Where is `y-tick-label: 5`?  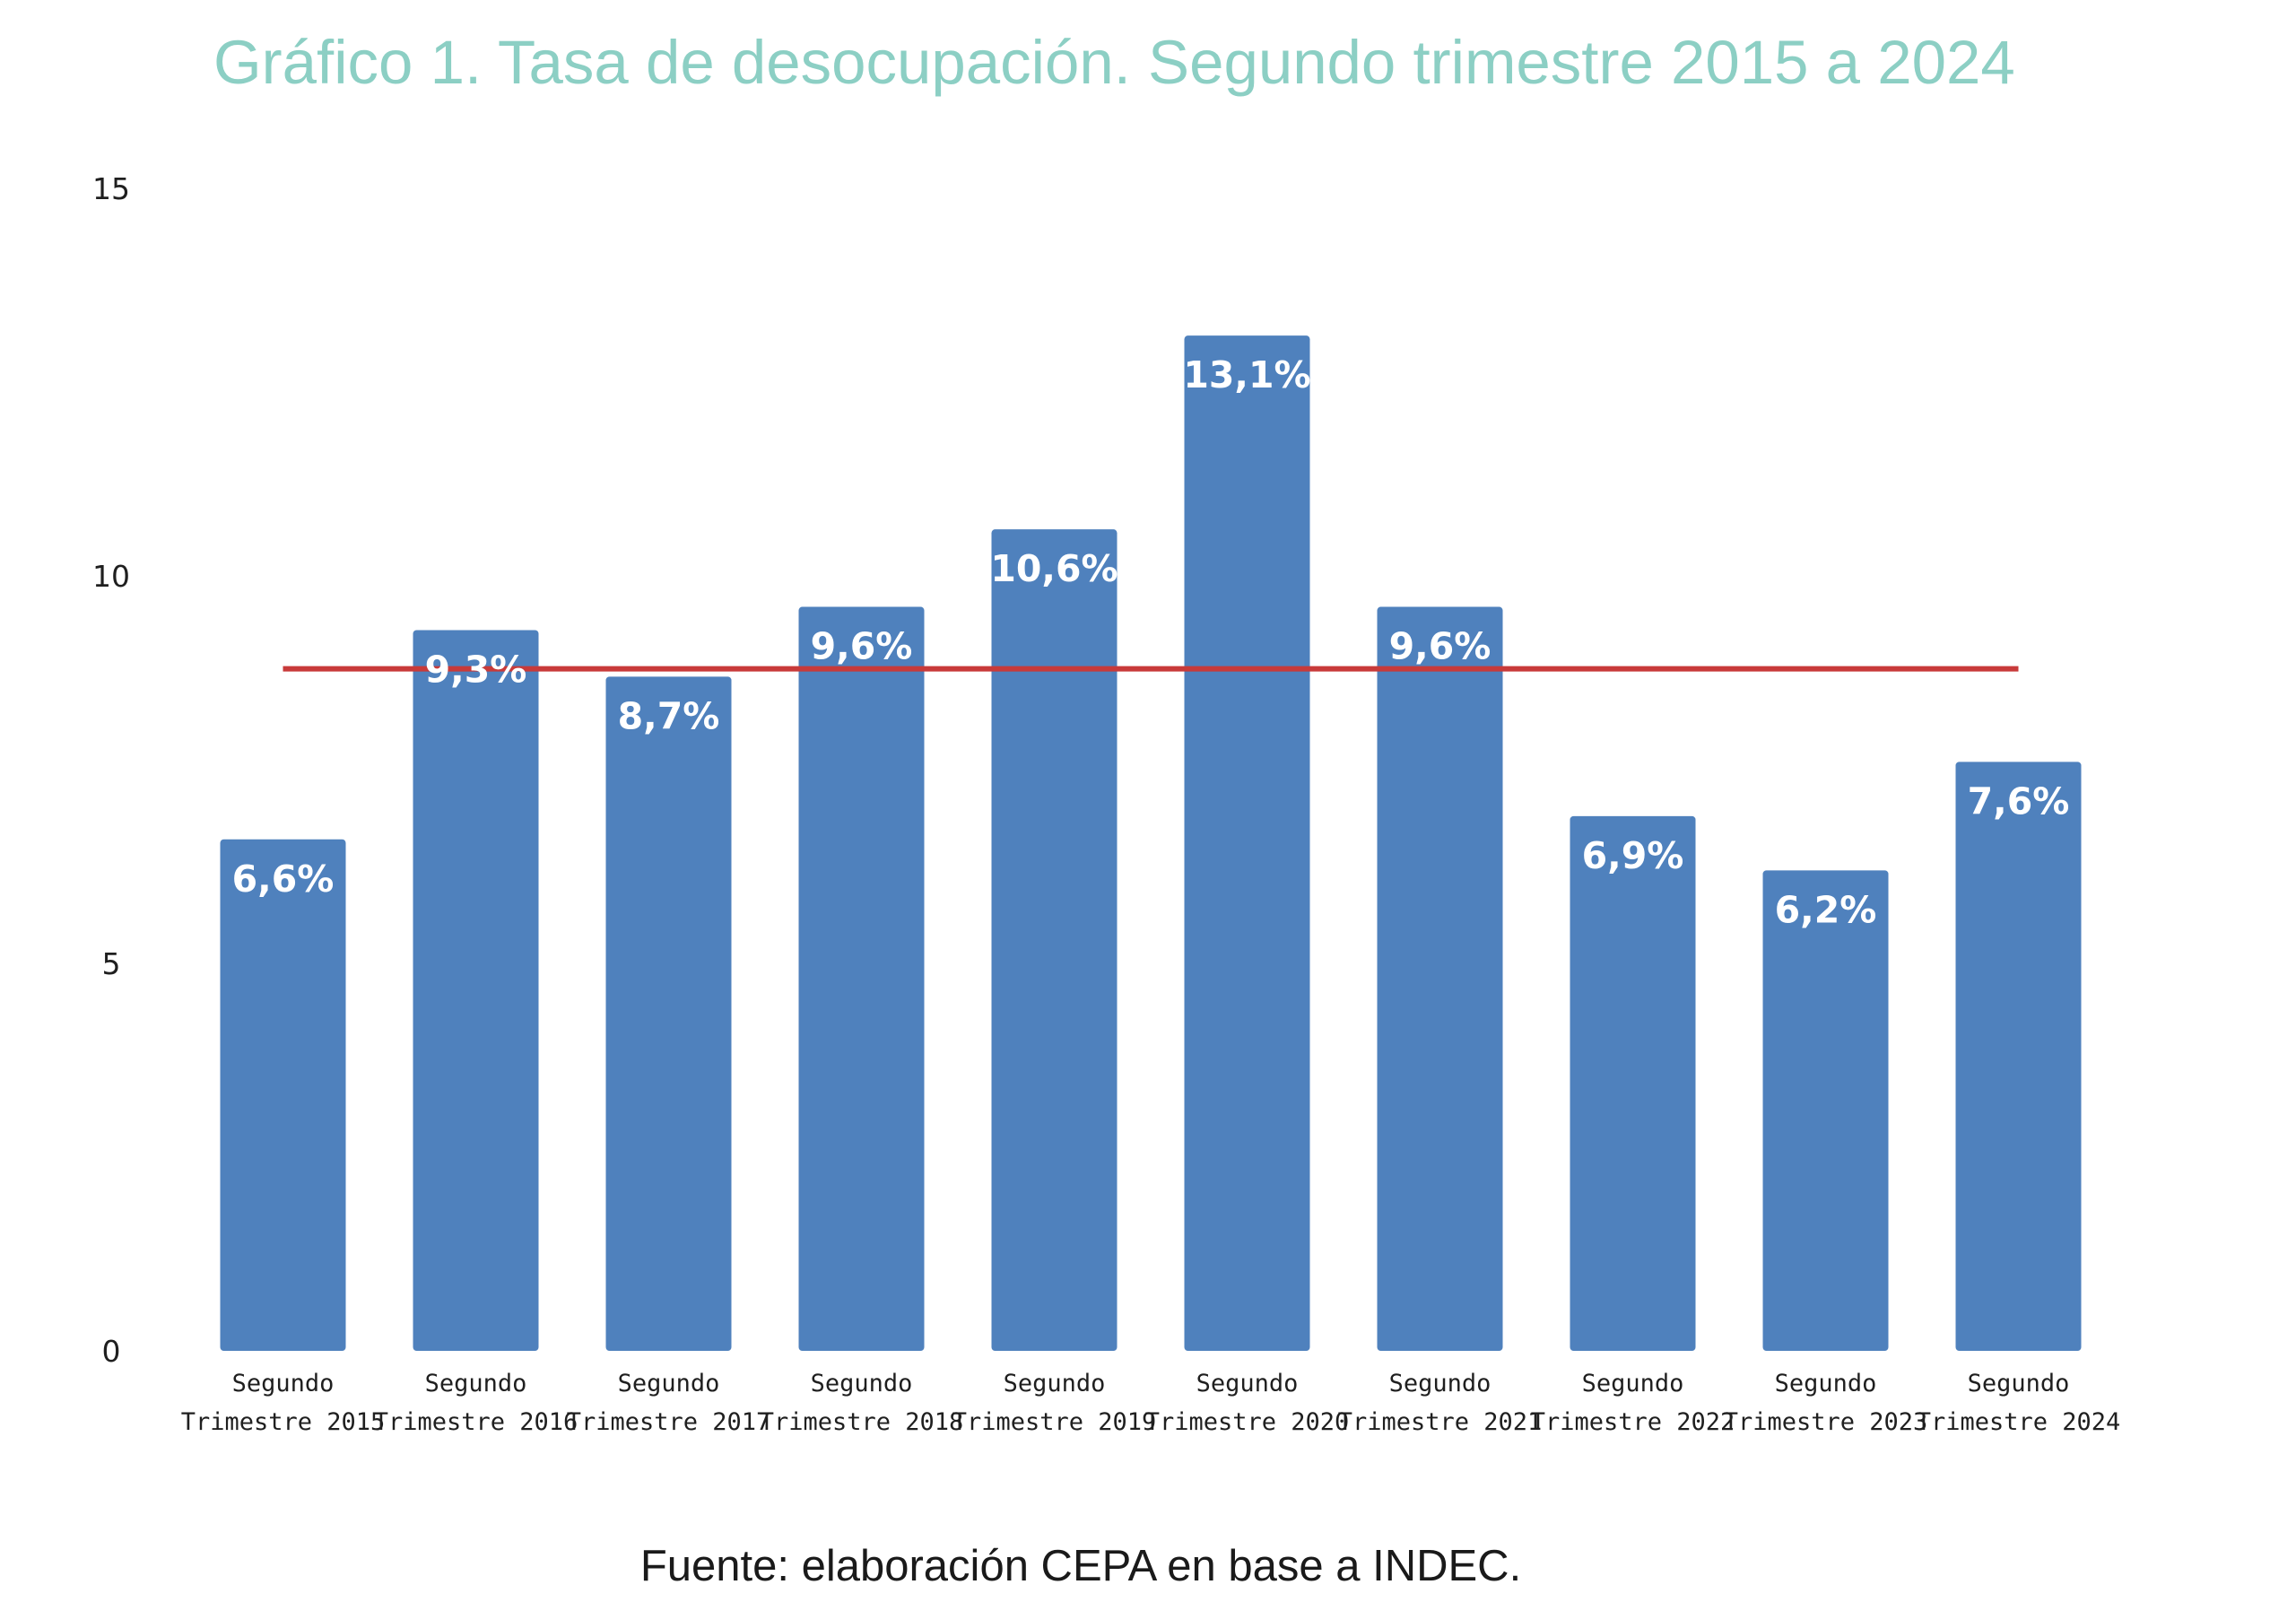 y-tick-label: 5 is located at coordinates (111, 963).